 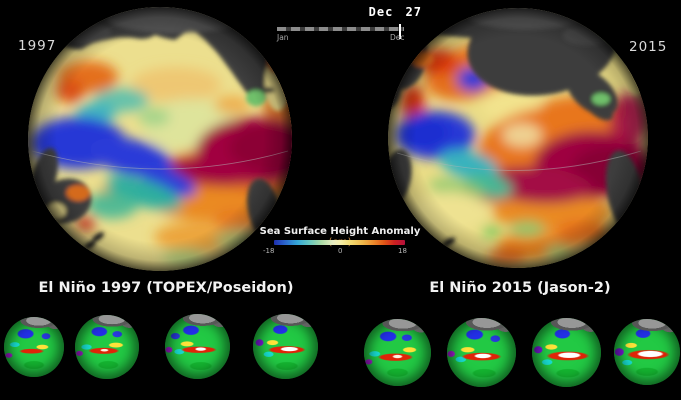 I want to click on caption-2015: El Niño 2015 (Jason-2), so click(x=520, y=288).